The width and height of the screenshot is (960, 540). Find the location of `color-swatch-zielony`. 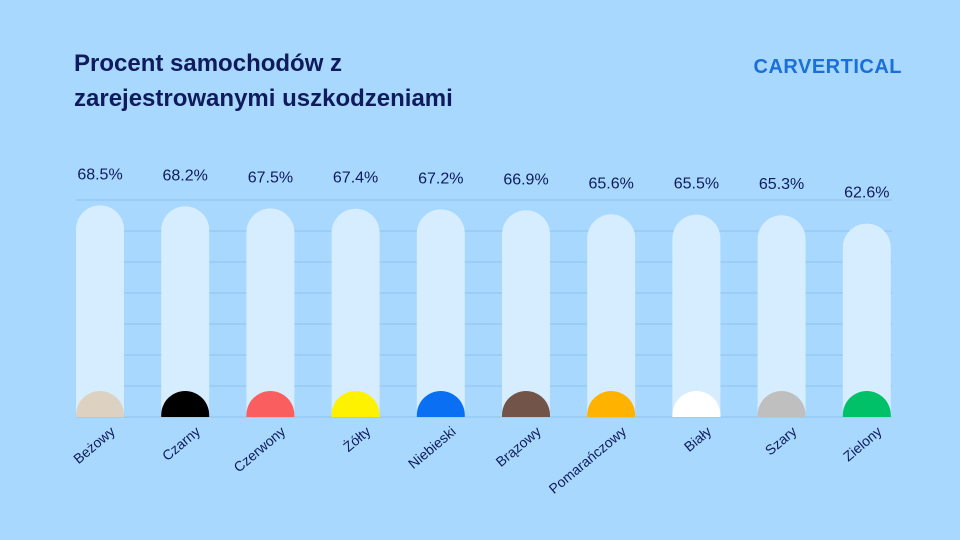

color-swatch-zielony is located at coordinates (866, 404).